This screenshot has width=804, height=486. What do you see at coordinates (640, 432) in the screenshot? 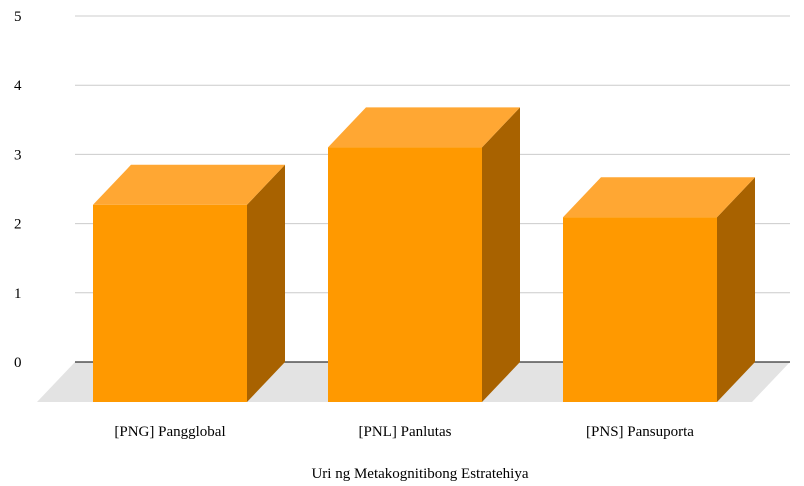
I see `x-tick-label: [PNS] Pansuporta` at bounding box center [640, 432].